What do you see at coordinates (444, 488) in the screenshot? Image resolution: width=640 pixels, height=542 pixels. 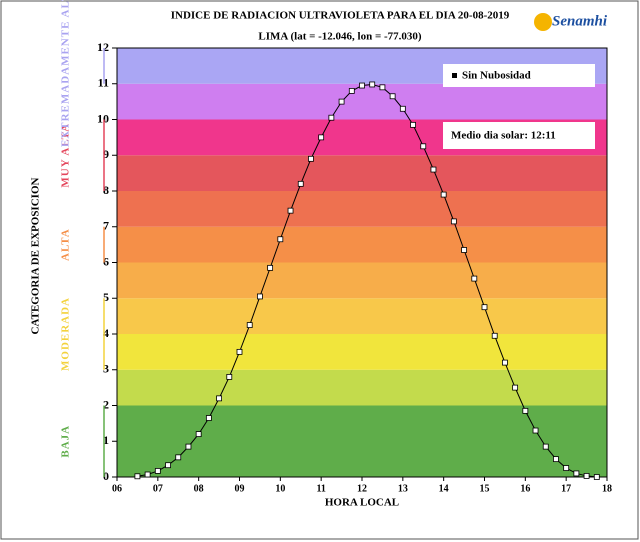 I see `x-tick-label: 14` at bounding box center [444, 488].